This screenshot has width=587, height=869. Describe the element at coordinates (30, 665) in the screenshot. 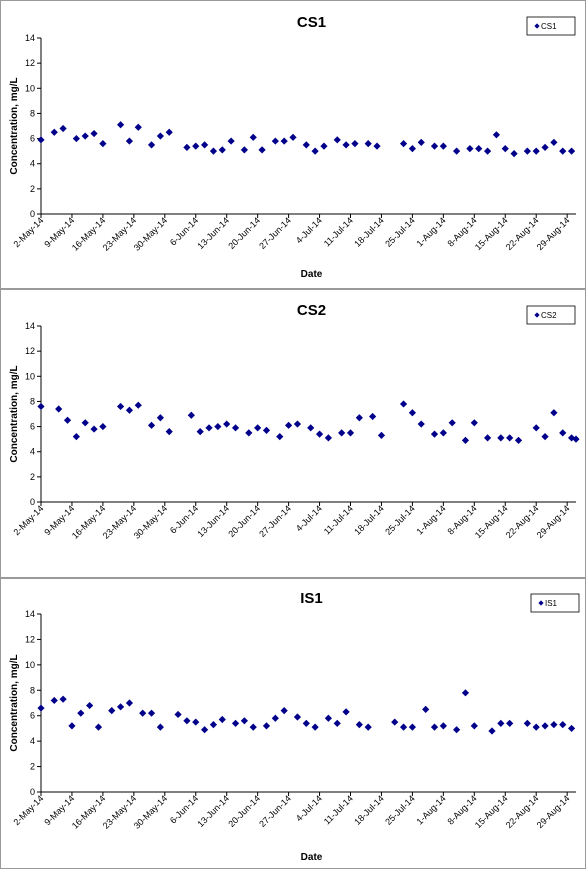

I see `y-tick-label: 10` at that location.